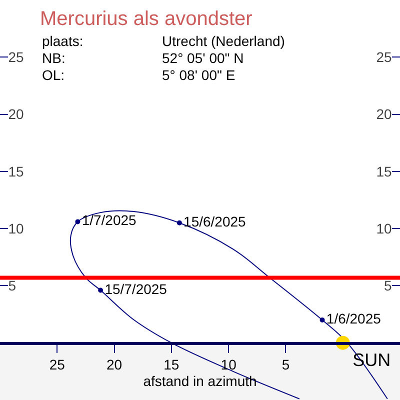 This screenshot has height=400, width=400. I want to click on data-label: 1/7/2025, so click(109, 220).